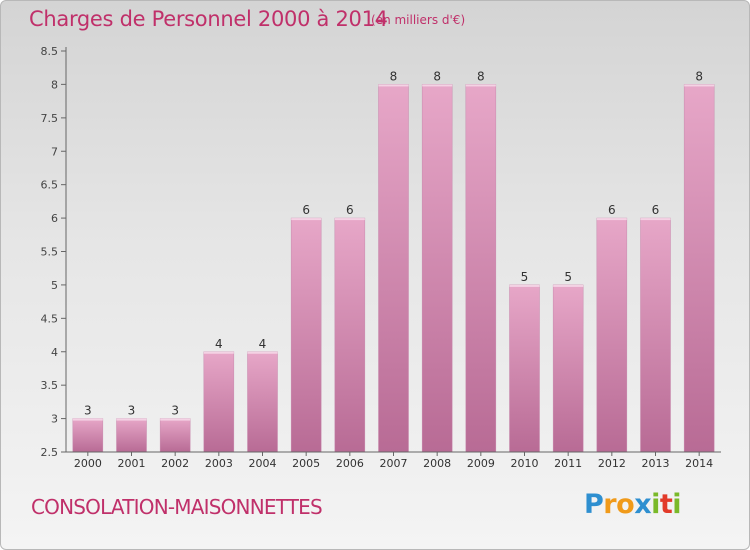 The height and width of the screenshot is (550, 750). What do you see at coordinates (666, 504) in the screenshot?
I see `logo-letter: t` at bounding box center [666, 504].